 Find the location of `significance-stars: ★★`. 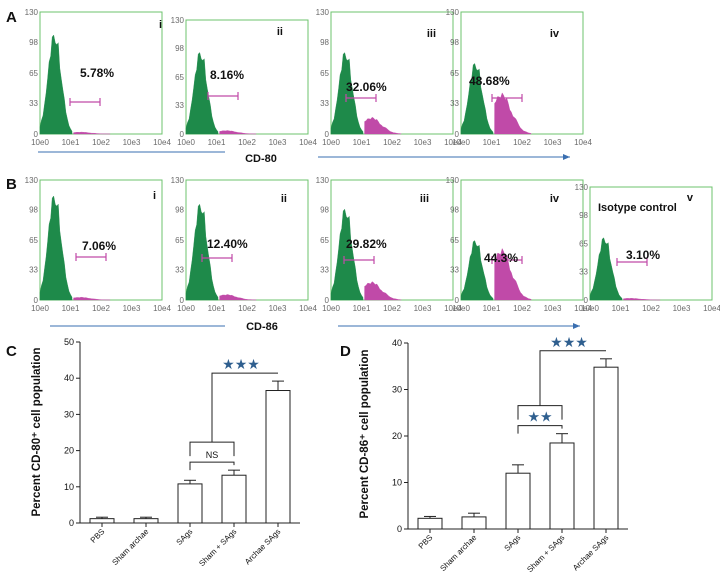

significance-stars: ★★ is located at coordinates (539, 418).